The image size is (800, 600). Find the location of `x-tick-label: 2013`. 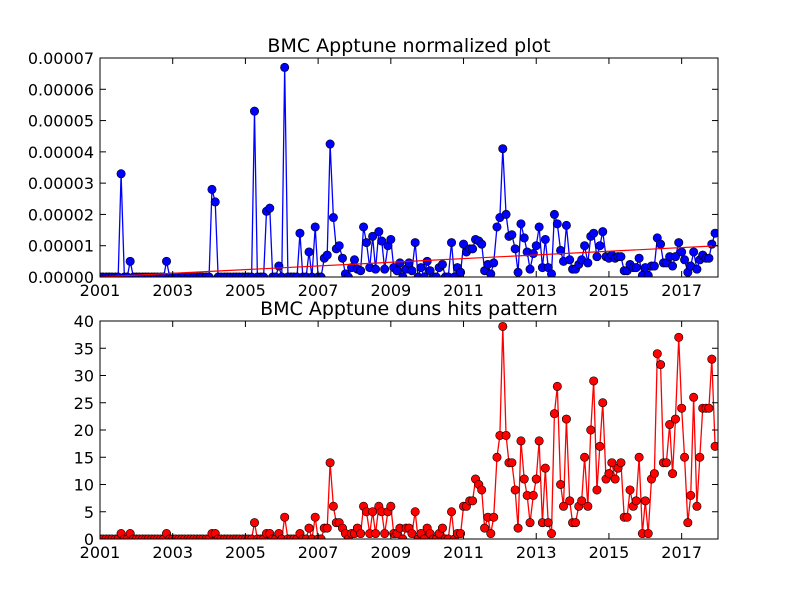

x-tick-label: 2013 is located at coordinates (536, 552).